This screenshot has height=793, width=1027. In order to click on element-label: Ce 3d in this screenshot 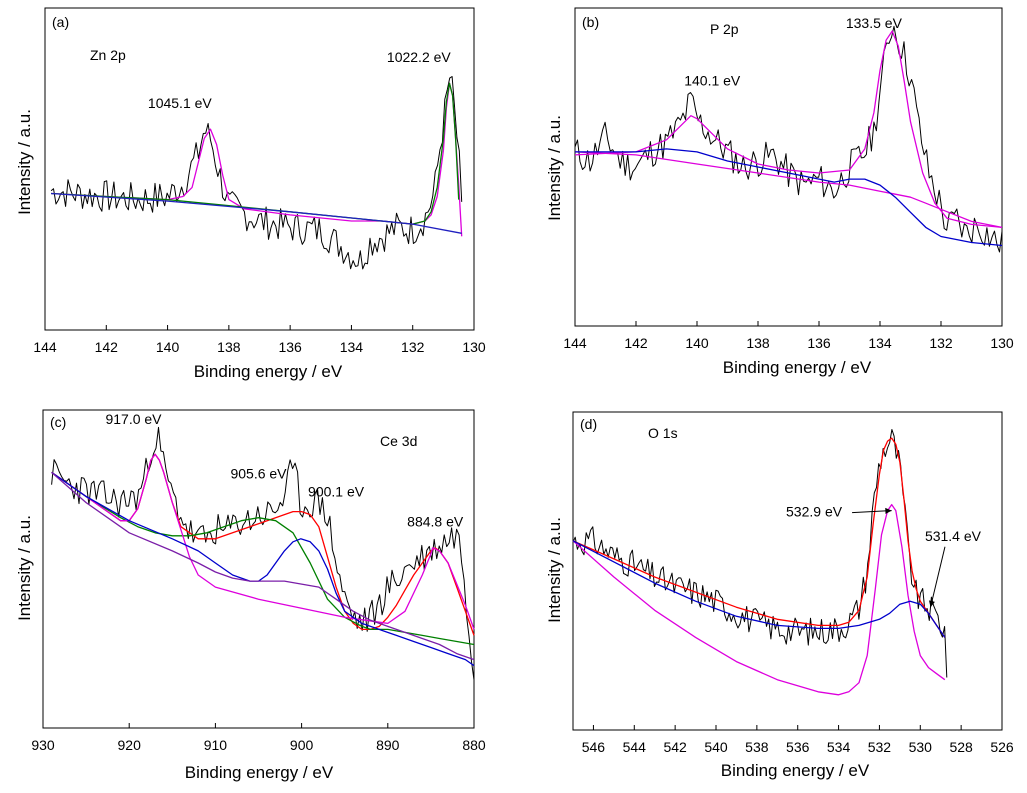, I will do `click(398, 441)`.